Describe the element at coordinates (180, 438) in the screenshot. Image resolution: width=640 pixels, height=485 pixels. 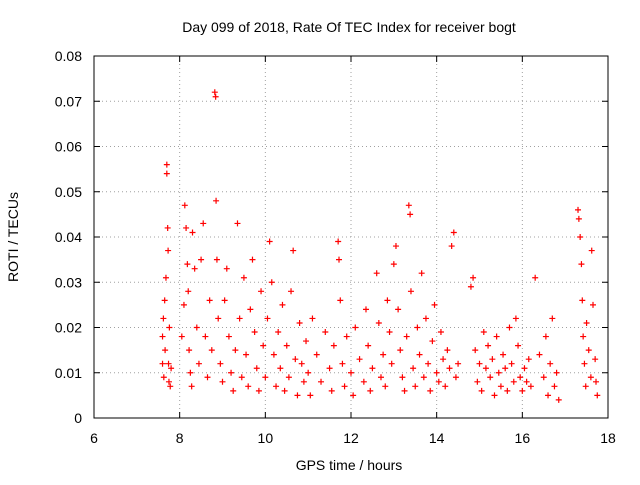
I see `x-tick-label: 8` at that location.